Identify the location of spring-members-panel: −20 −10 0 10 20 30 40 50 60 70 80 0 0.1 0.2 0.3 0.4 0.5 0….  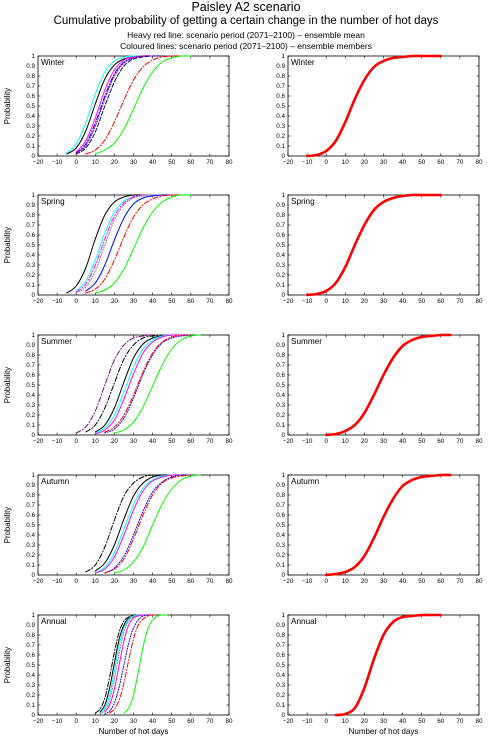
(118, 248).